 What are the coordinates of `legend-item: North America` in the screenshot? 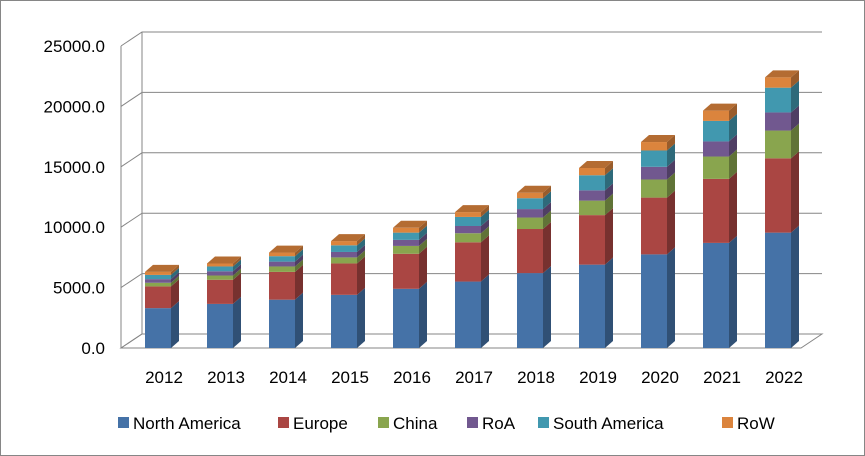 It's located at (179, 423).